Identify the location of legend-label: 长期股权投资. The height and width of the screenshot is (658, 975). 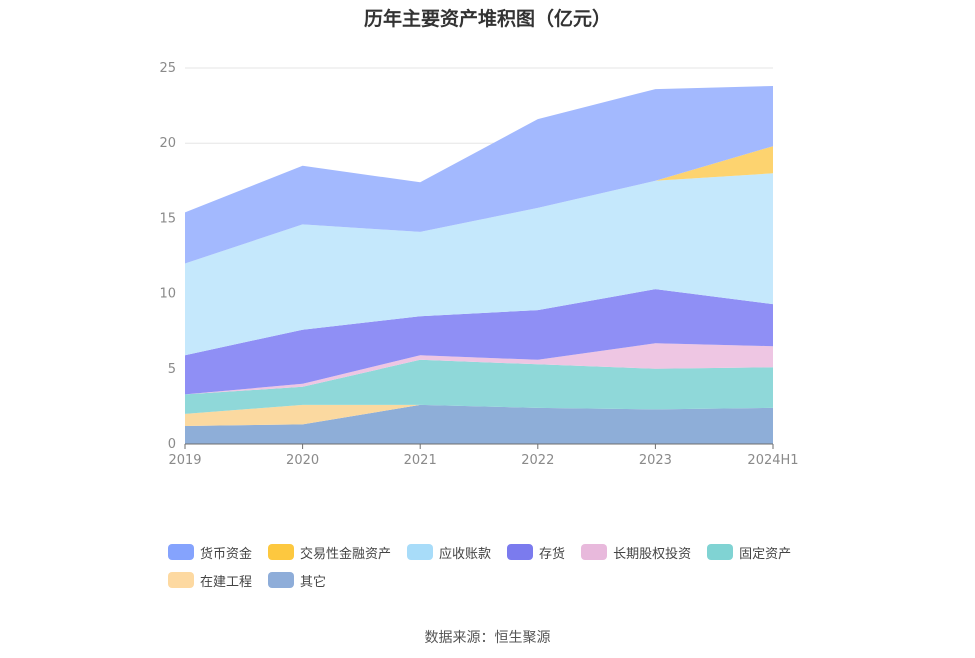
(652, 554).